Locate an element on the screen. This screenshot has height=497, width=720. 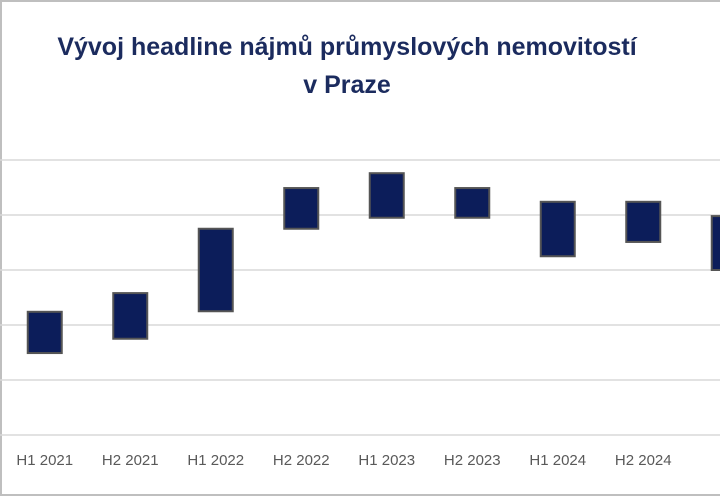
x-tick-label: H2 2021 is located at coordinates (130, 460).